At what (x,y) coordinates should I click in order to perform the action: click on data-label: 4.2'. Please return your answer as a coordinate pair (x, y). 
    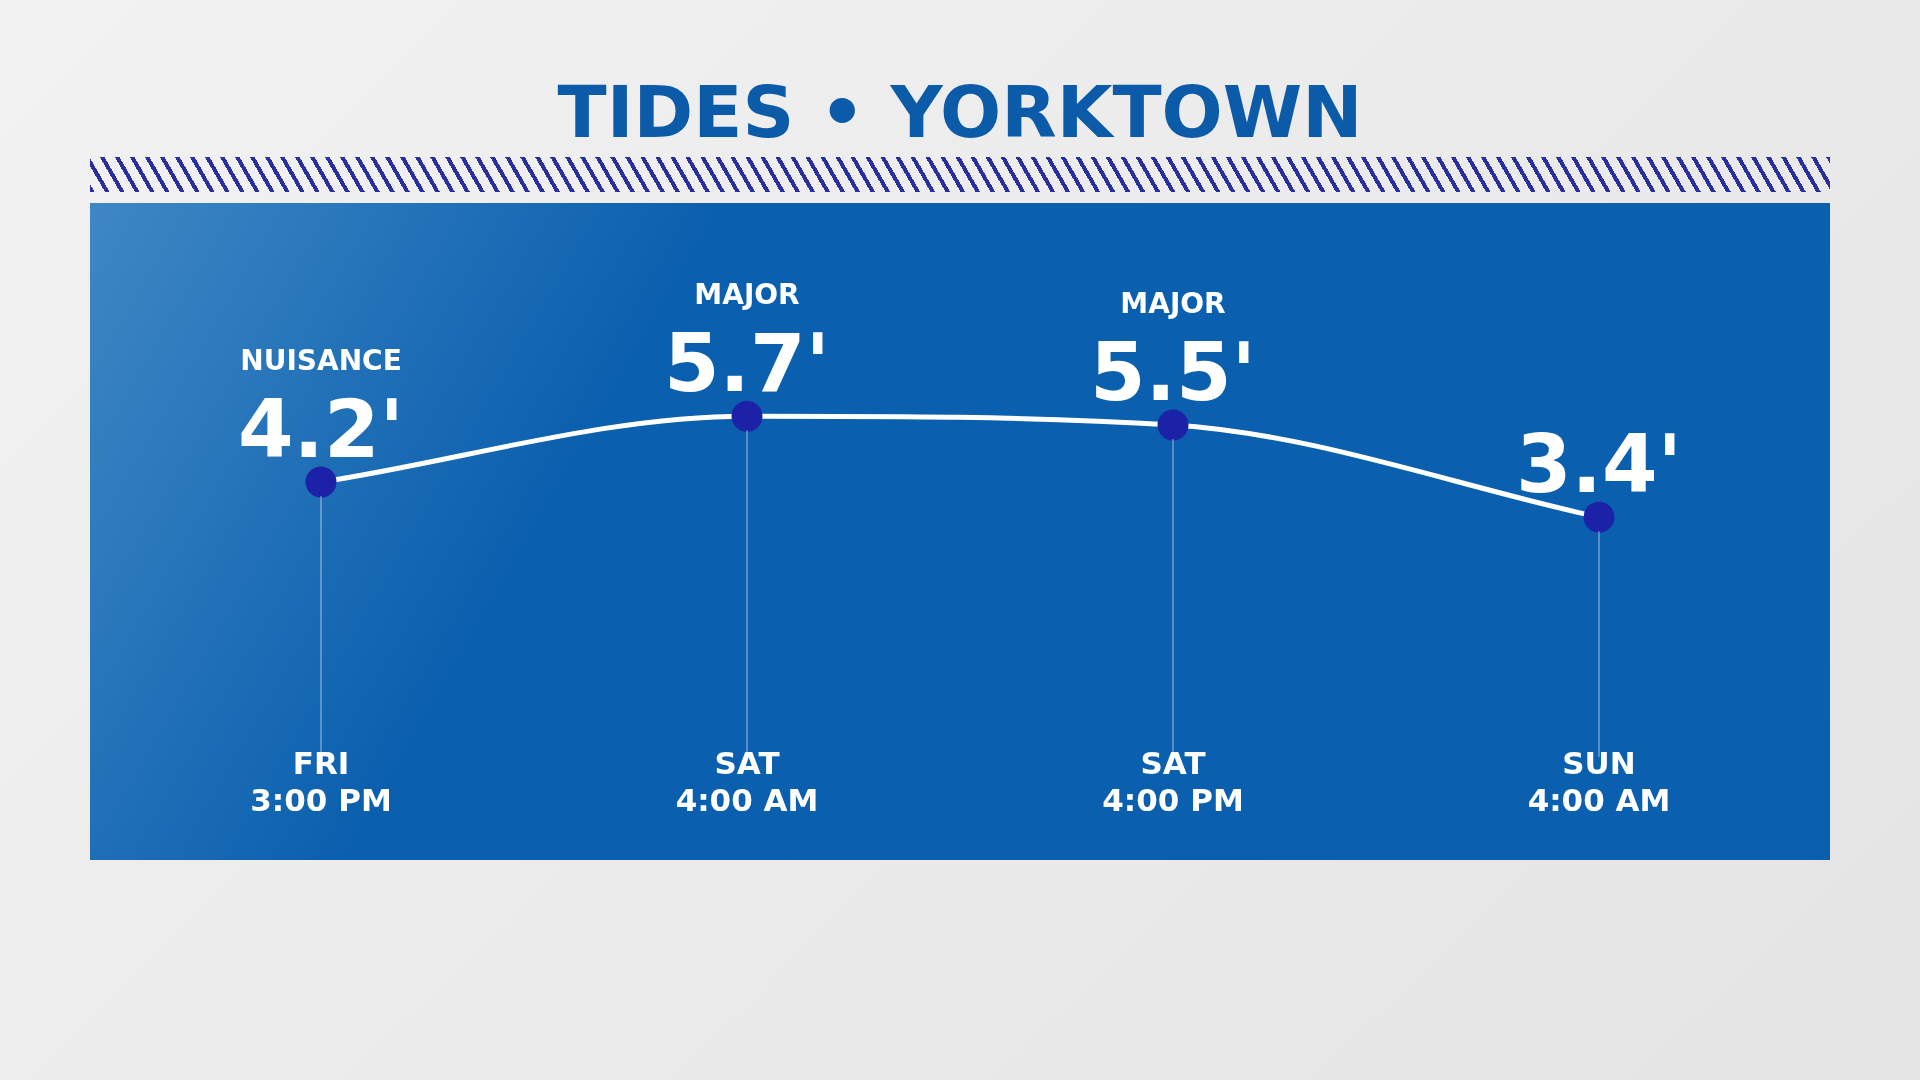
    Looking at the image, I should click on (321, 430).